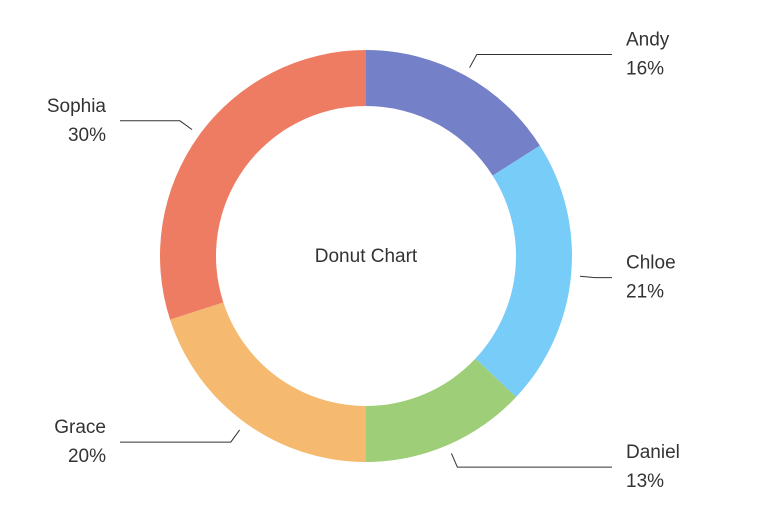 The height and width of the screenshot is (526, 768). What do you see at coordinates (651, 263) in the screenshot?
I see `slice-label: Chloe` at bounding box center [651, 263].